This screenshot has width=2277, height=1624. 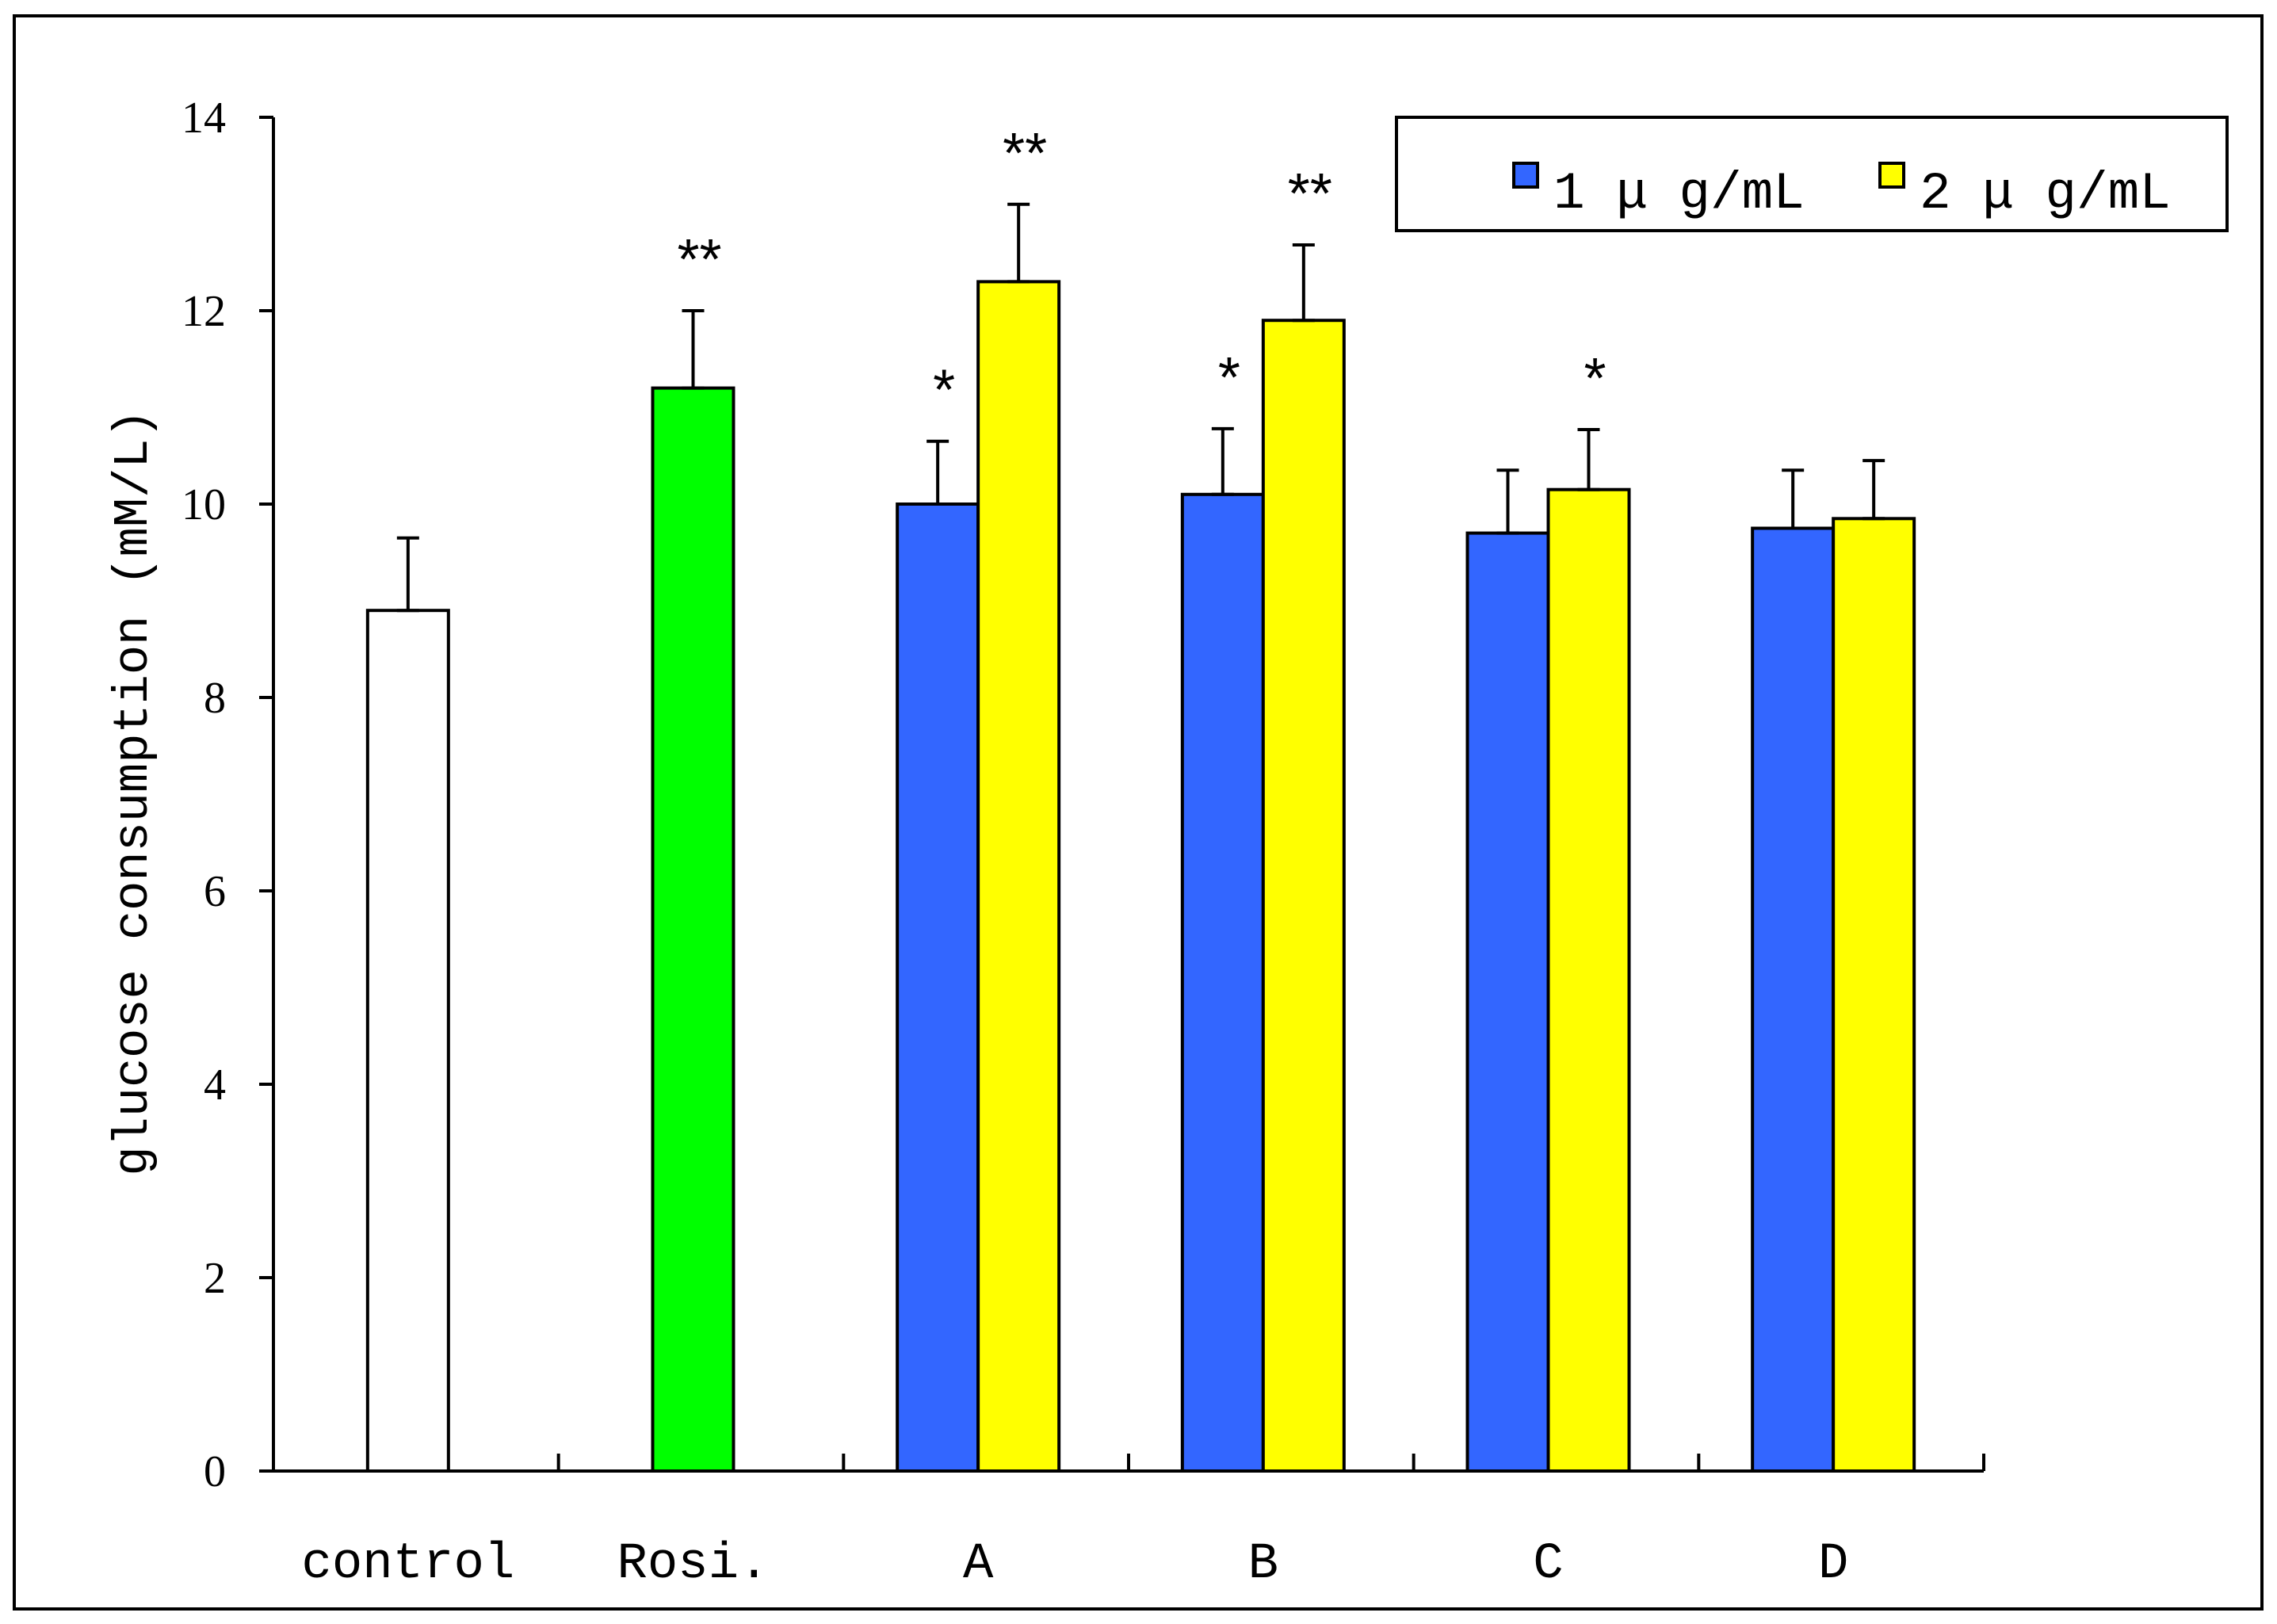 What do you see at coordinates (1548, 1564) in the screenshot?
I see `x-tick-label: C` at bounding box center [1548, 1564].